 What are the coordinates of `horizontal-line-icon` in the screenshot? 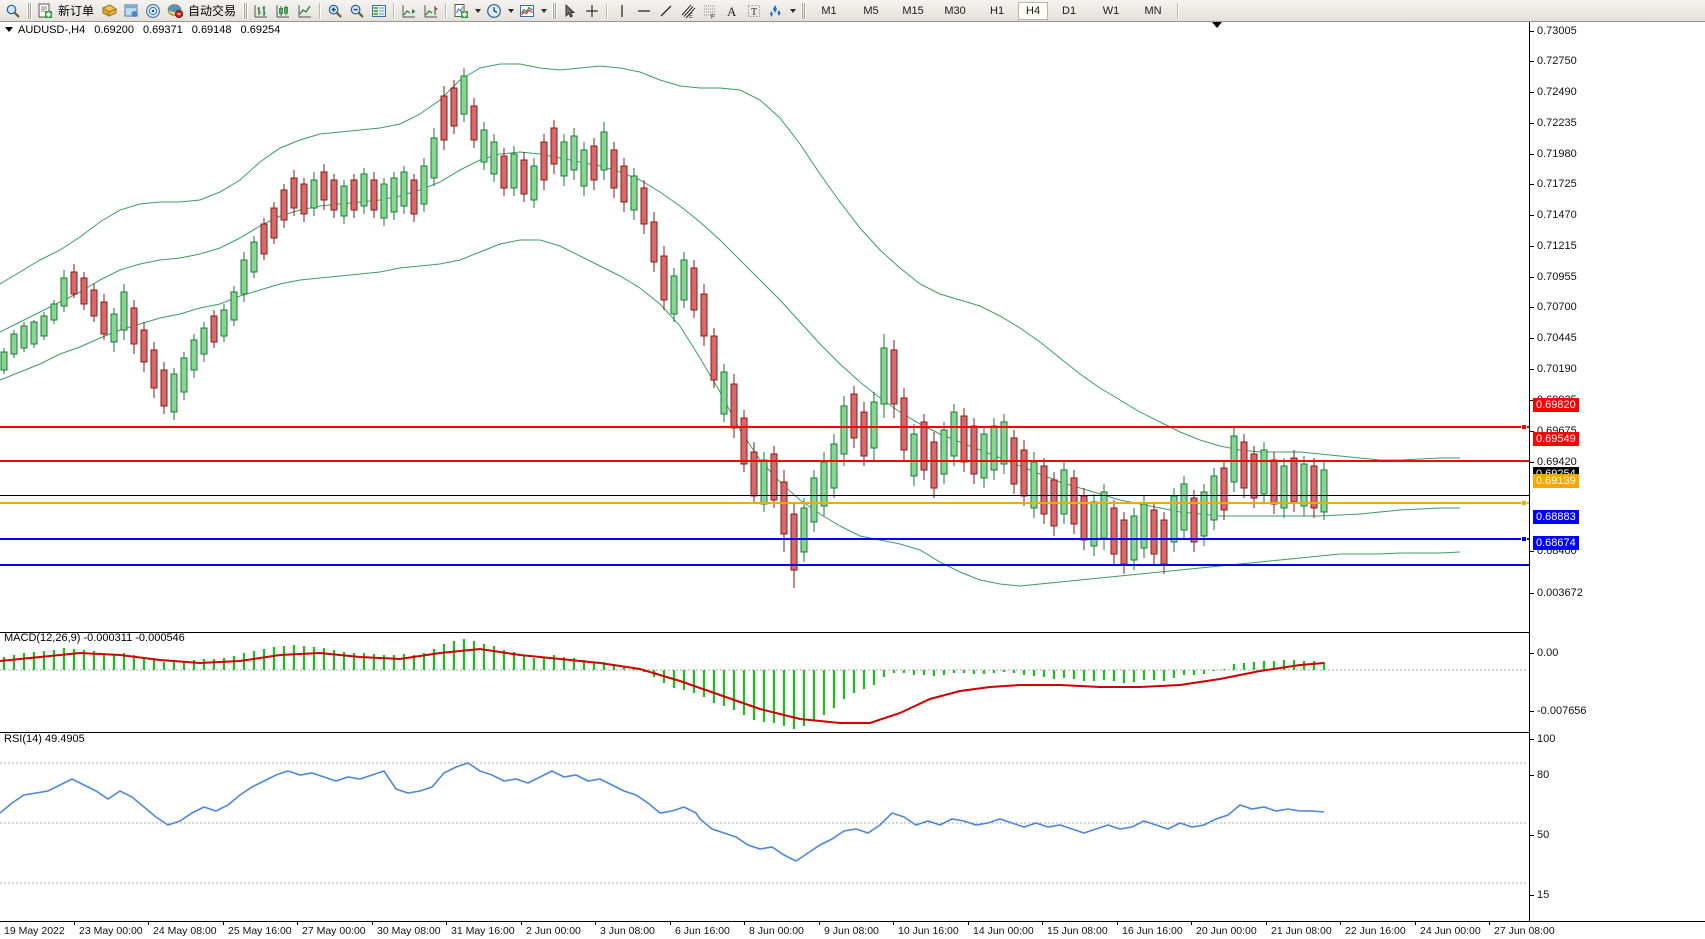 It's located at (644, 11).